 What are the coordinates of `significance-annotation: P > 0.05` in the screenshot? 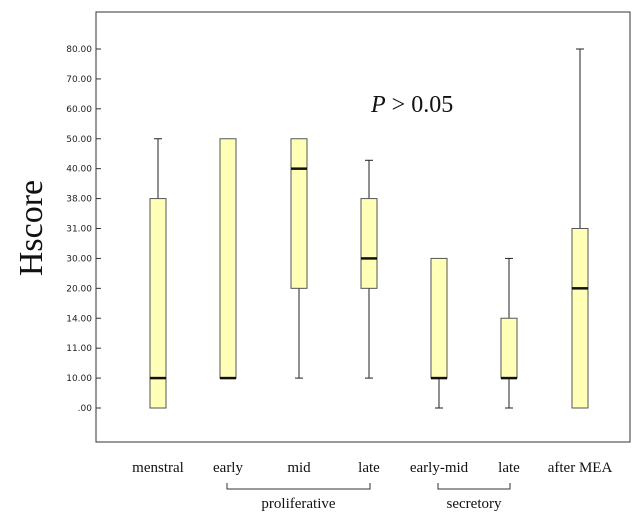 It's located at (411, 105).